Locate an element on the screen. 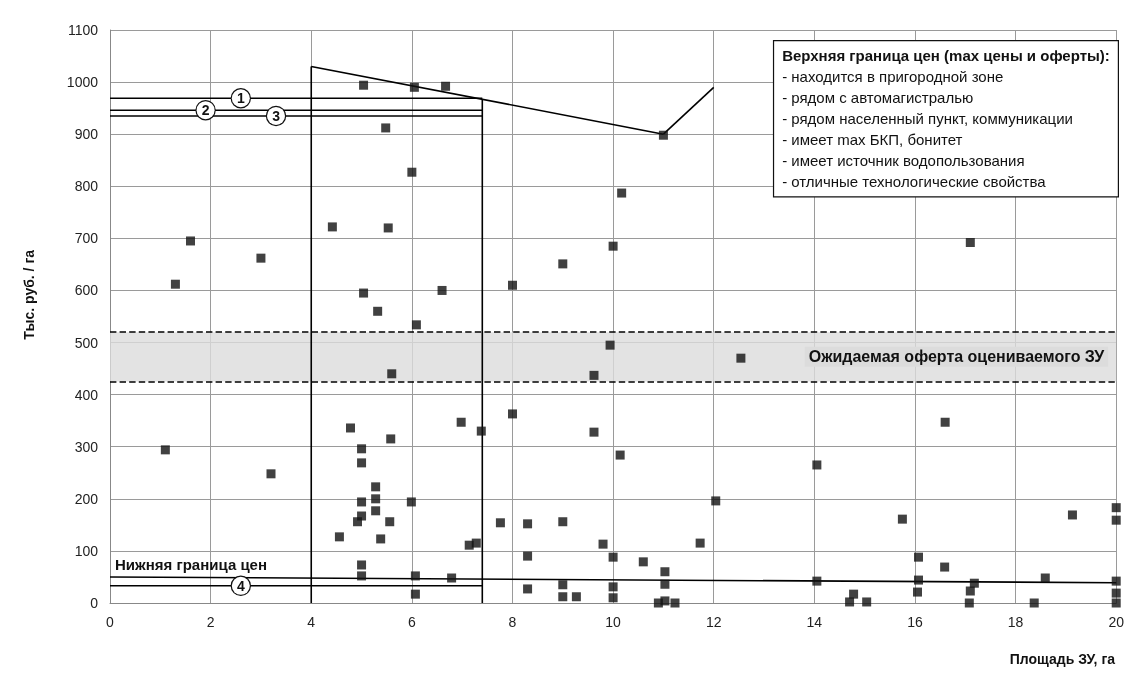  annotation: 4 is located at coordinates (240, 585).